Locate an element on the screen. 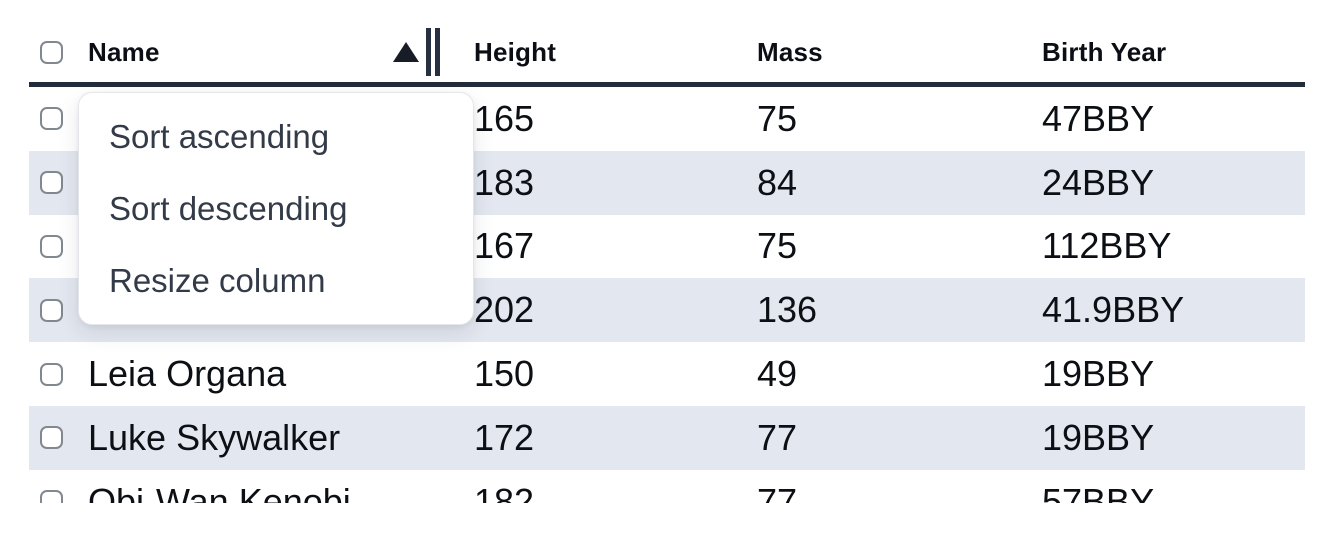 This screenshot has width=1330, height=536. table-row: Obi-Wan Kenobi 182 77 57BBY is located at coordinates (667, 486).